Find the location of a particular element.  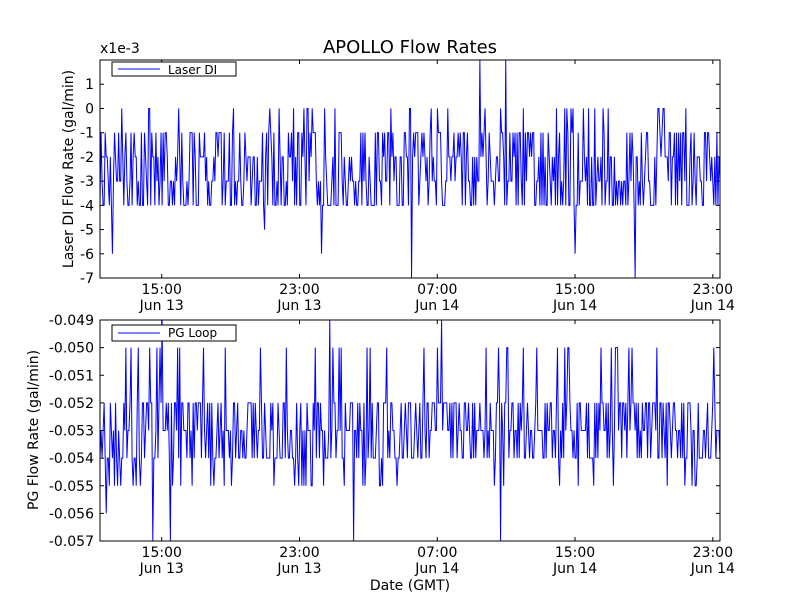

laser-di-ytick-label: 1 is located at coordinates (89, 85).